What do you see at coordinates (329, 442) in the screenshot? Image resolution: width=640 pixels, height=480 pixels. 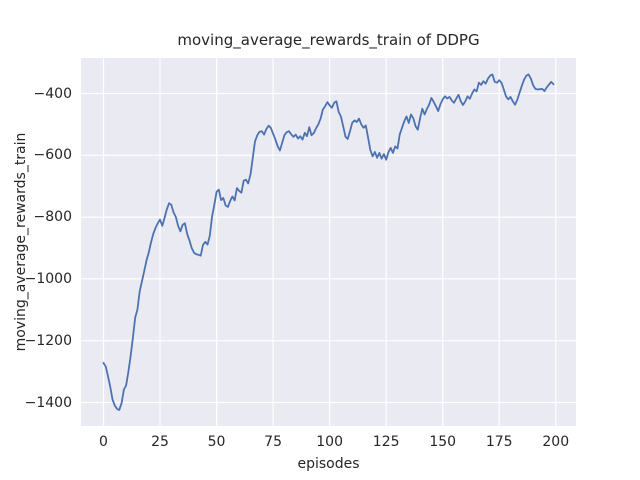 I see `x-tick-label: 100` at bounding box center [329, 442].